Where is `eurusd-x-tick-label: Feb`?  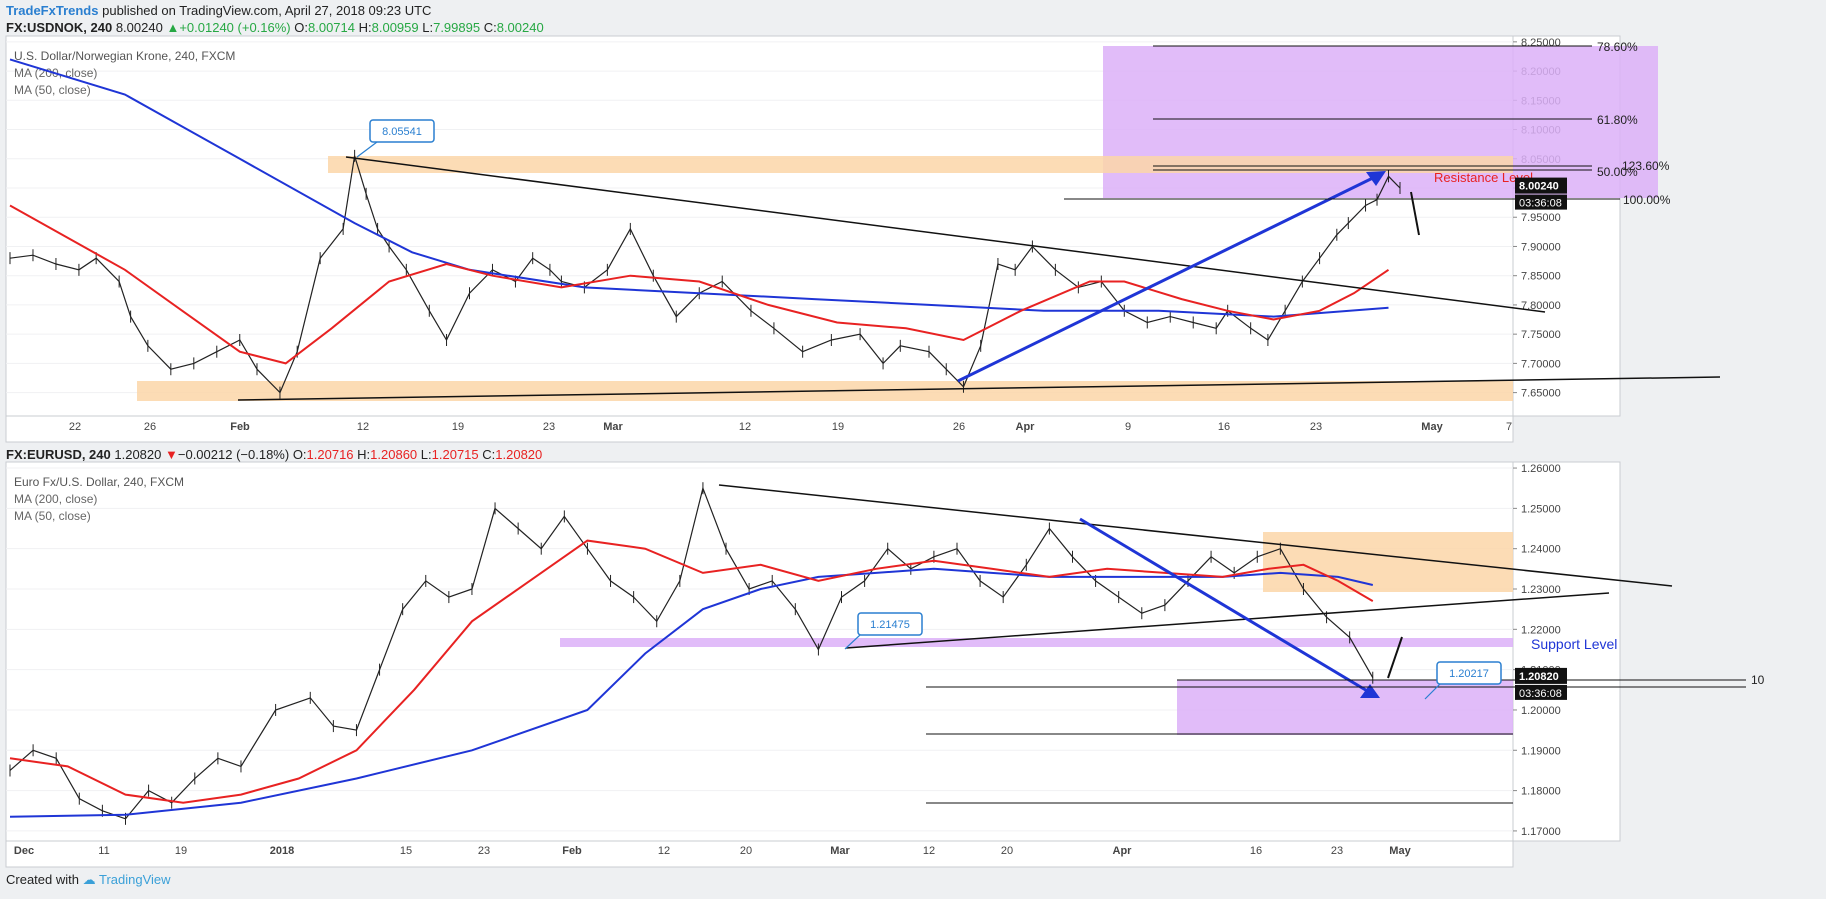
eurusd-x-tick-label: Feb is located at coordinates (572, 851).